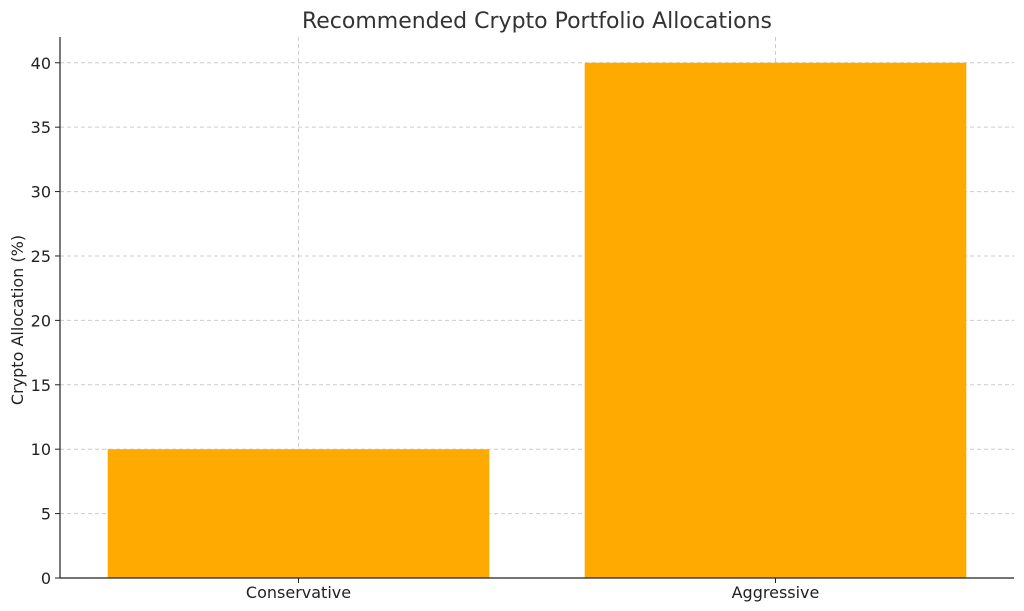  I want to click on x-tick-label-conservative: Conservative, so click(298, 592).